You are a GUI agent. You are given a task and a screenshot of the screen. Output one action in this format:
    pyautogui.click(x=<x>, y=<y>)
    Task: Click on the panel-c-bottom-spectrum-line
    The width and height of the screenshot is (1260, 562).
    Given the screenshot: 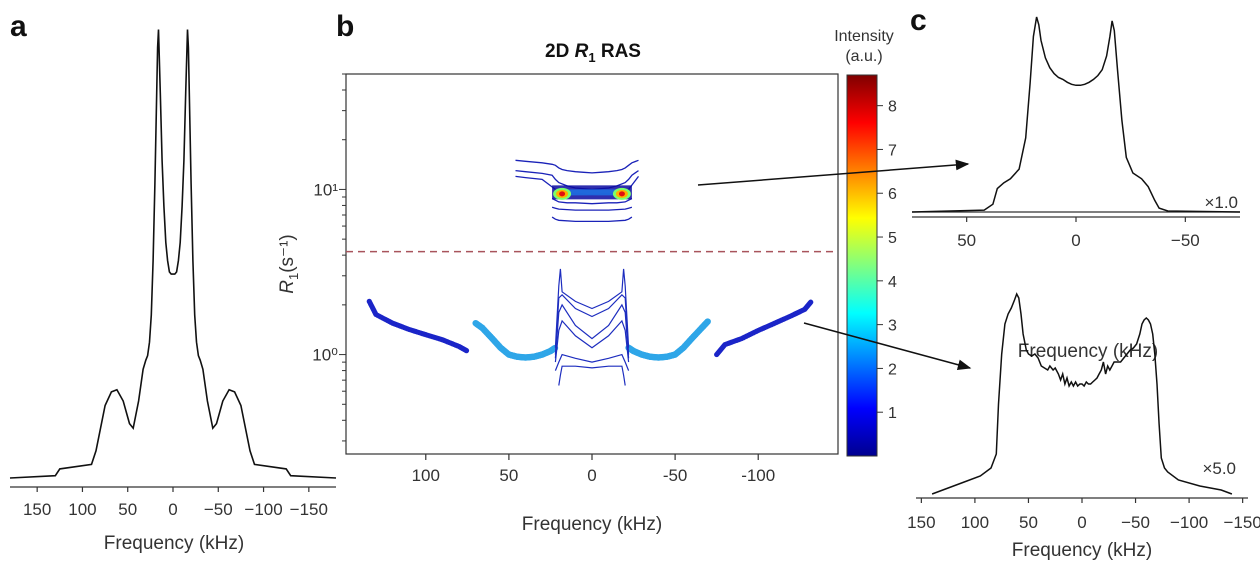 What is the action you would take?
    pyautogui.click(x=1082, y=393)
    